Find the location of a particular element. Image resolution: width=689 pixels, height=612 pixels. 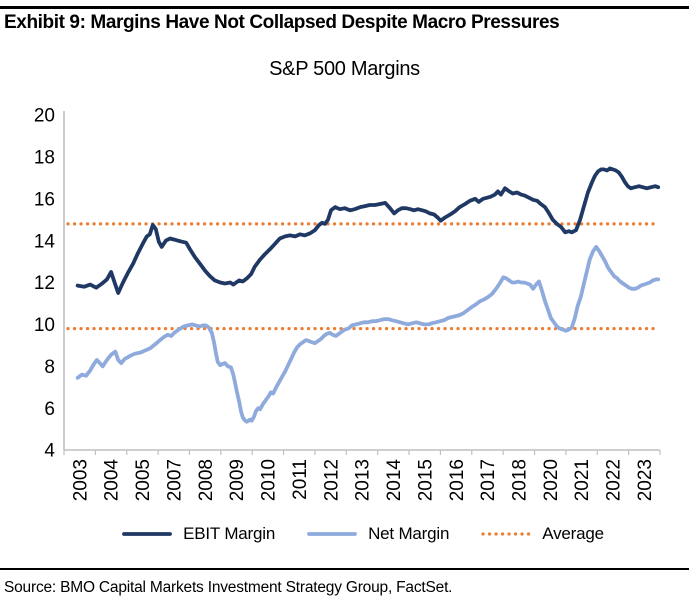

x-tick-label: 2016 is located at coordinates (457, 480).